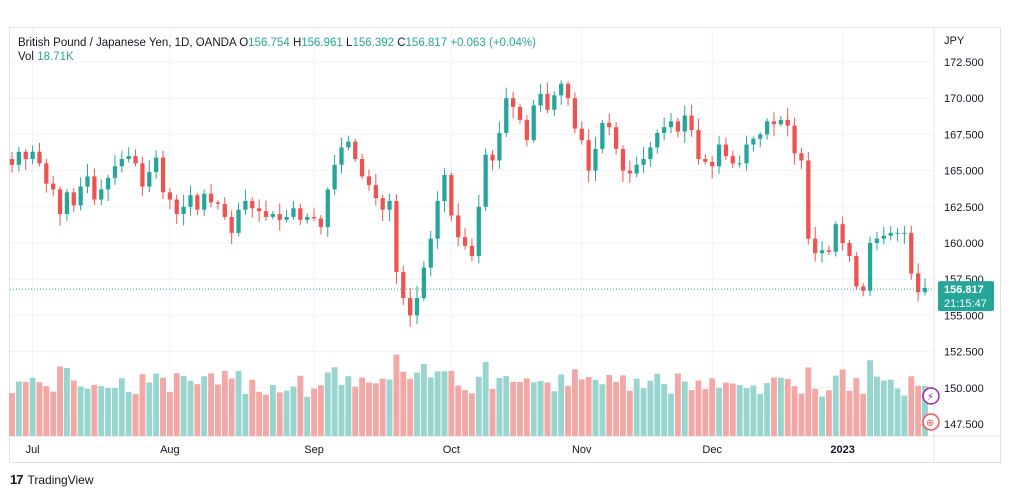 The width and height of the screenshot is (1012, 498). Describe the element at coordinates (314, 450) in the screenshot. I see `x-tick-label: Sep` at that location.